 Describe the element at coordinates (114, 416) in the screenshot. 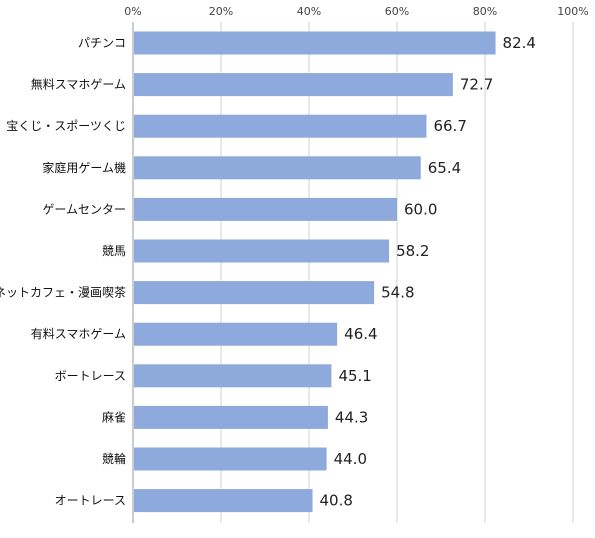

I see `category-label-10: 麻雀` at that location.